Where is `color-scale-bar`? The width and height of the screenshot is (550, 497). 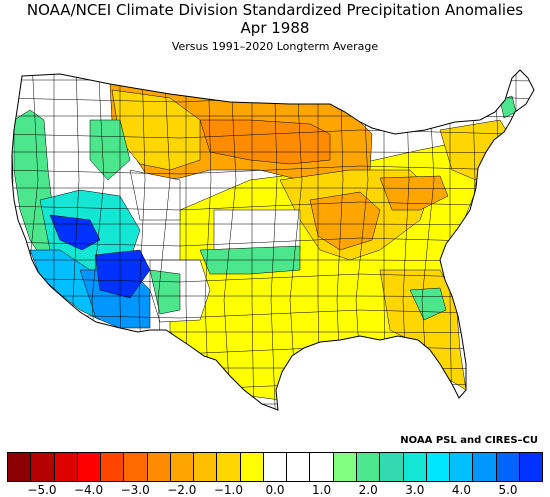
color-scale-bar is located at coordinates (275, 467).